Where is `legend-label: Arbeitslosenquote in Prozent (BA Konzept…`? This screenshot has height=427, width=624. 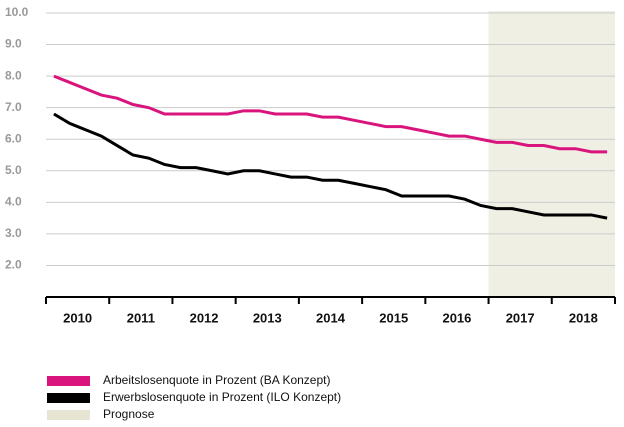 legend-label: Arbeitslosenquote in Prozent (BA Konzept… is located at coordinates (216, 380).